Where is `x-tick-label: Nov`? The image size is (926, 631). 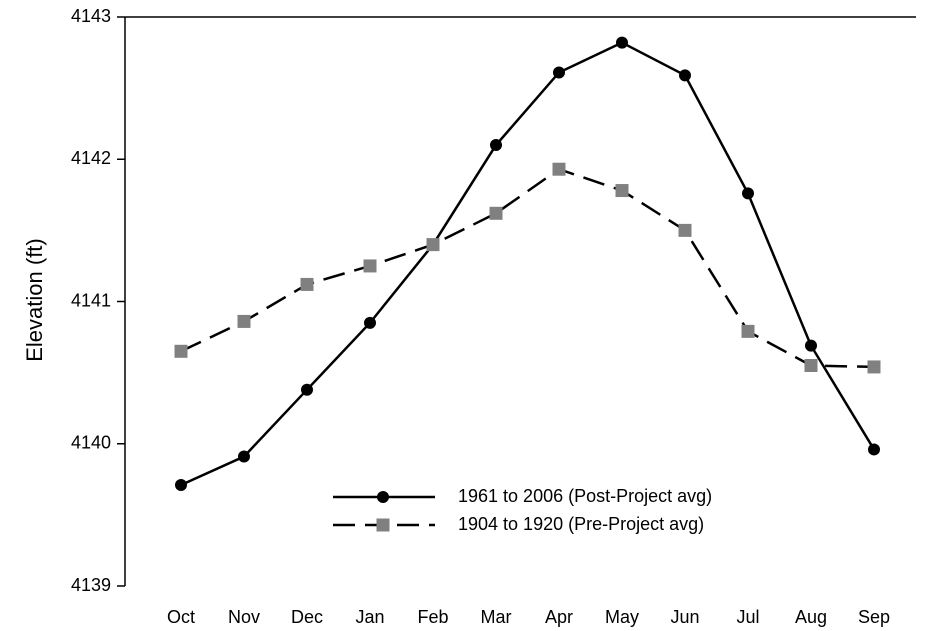 x-tick-label: Nov is located at coordinates (244, 617).